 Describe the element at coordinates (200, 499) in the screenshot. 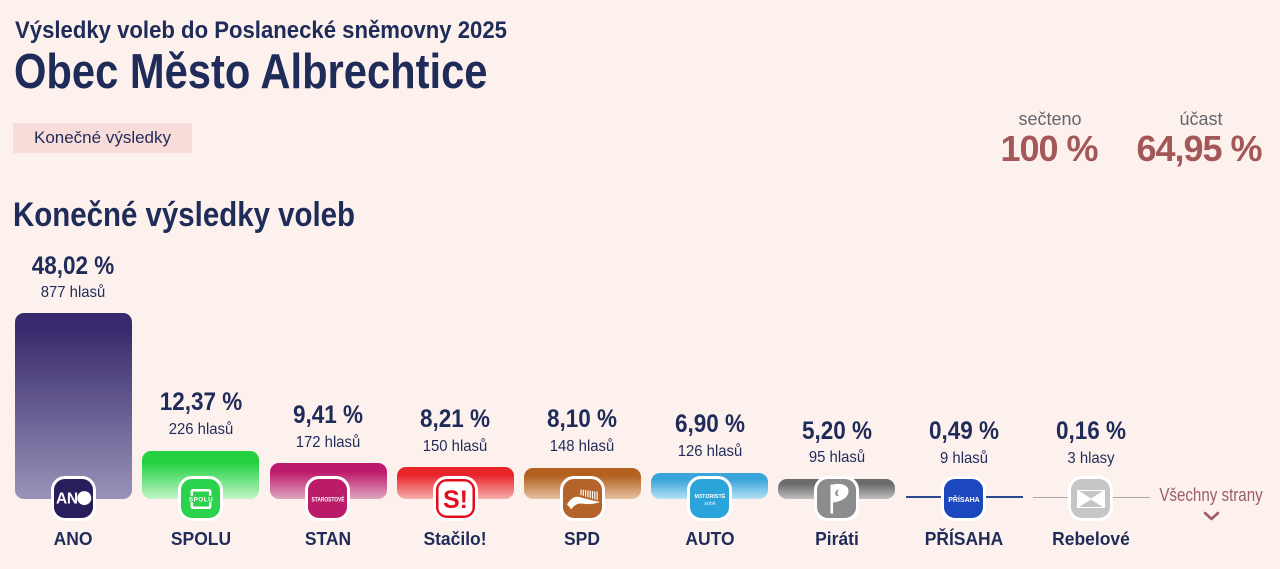

I see `svg-text: SPOLU` at that location.